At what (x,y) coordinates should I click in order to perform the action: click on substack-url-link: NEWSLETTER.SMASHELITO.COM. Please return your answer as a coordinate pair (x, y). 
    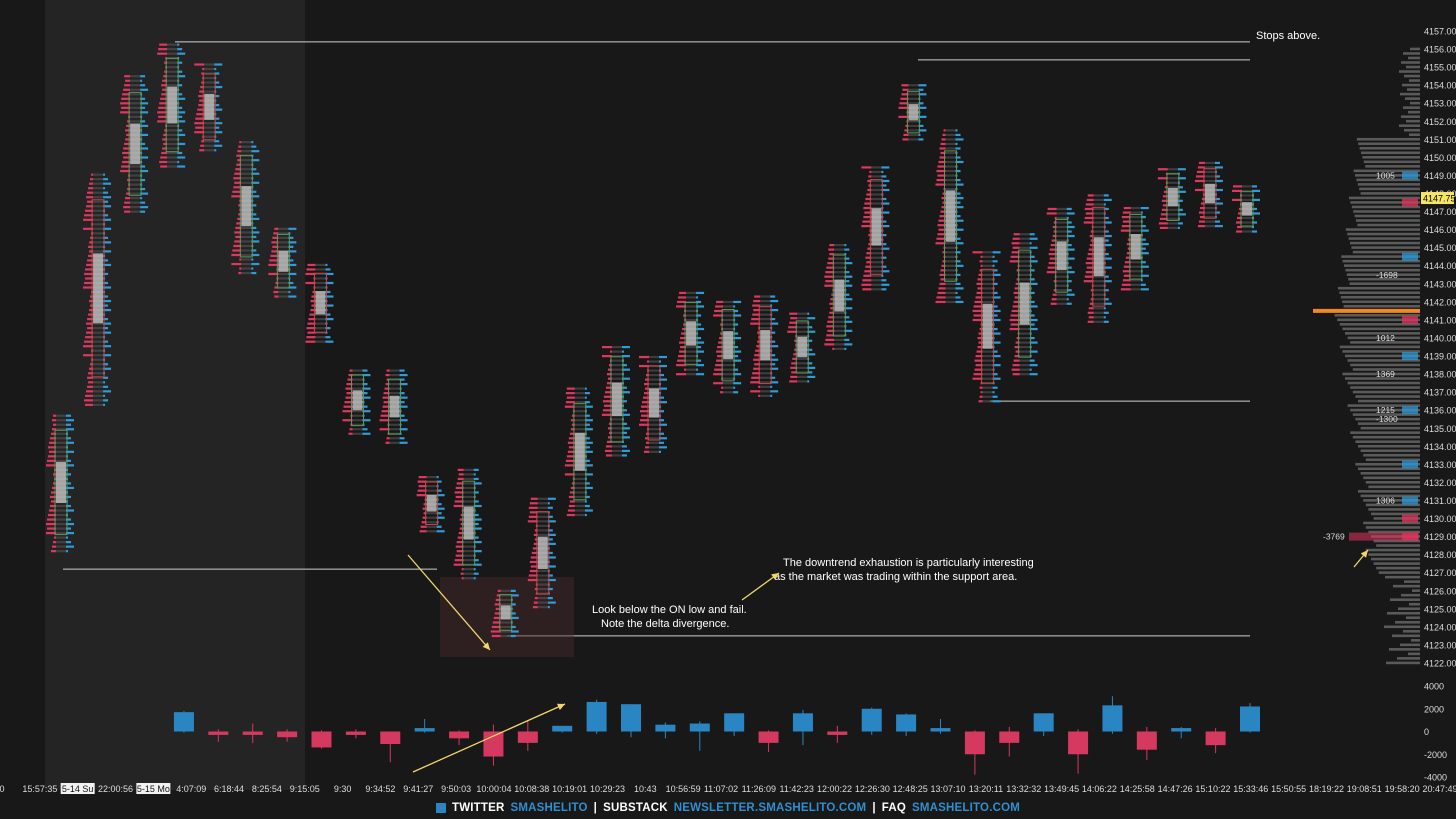
    Looking at the image, I should click on (770, 808).